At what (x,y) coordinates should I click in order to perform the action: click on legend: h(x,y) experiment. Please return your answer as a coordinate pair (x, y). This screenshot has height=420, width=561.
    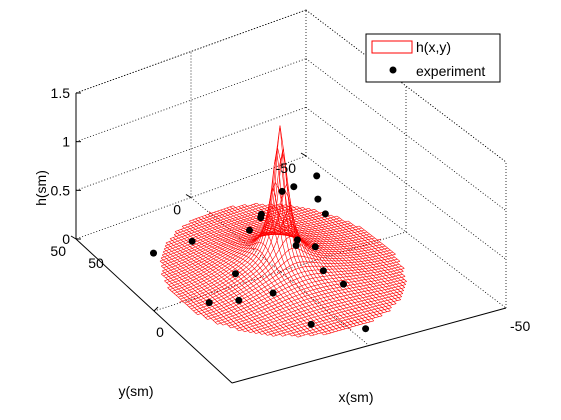
    Looking at the image, I should click on (433, 58).